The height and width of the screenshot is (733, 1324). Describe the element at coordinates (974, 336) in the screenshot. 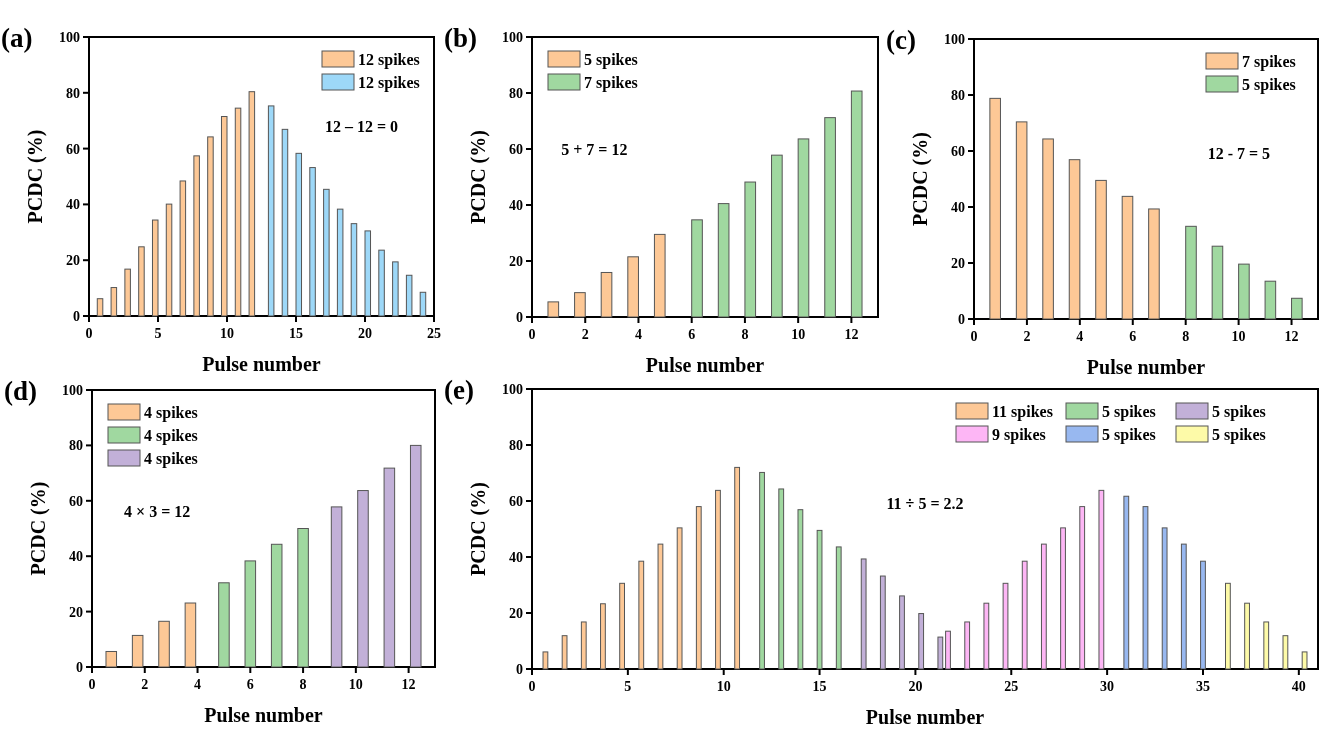

I see `x-tick-label: 0` at that location.